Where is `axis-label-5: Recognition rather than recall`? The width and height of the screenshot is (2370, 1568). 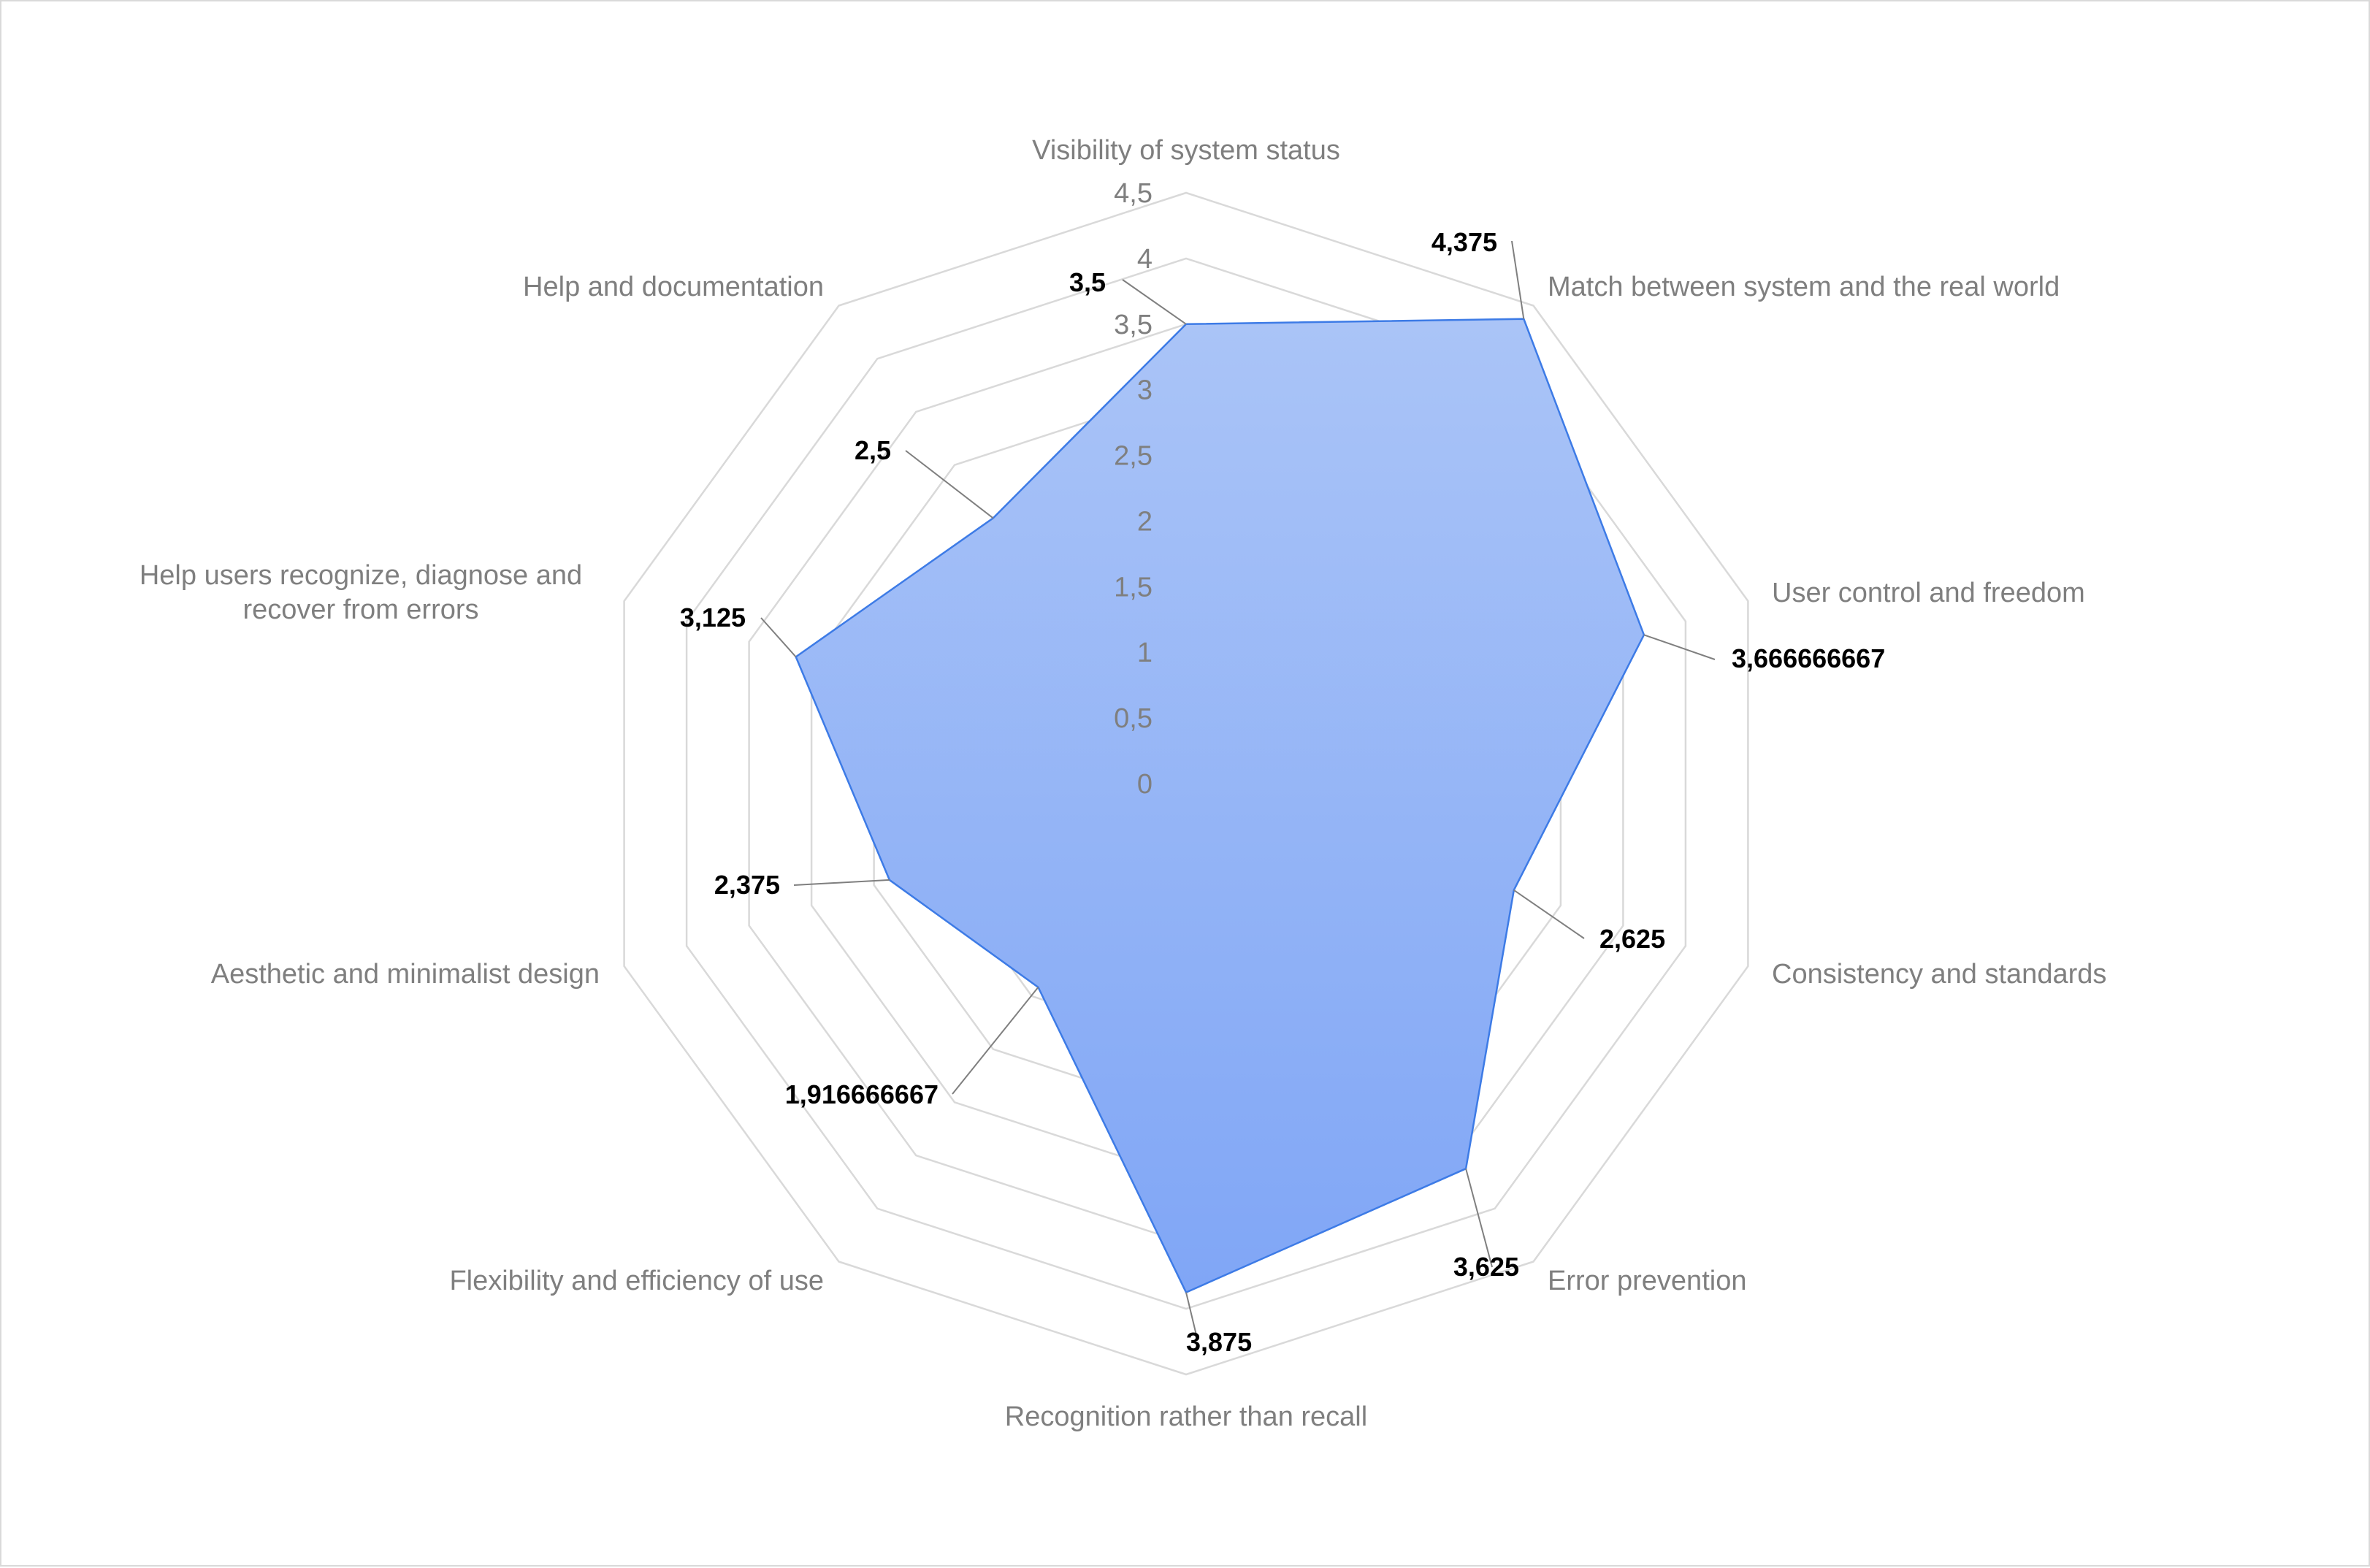
axis-label-5: Recognition rather than recall is located at coordinates (1186, 1416).